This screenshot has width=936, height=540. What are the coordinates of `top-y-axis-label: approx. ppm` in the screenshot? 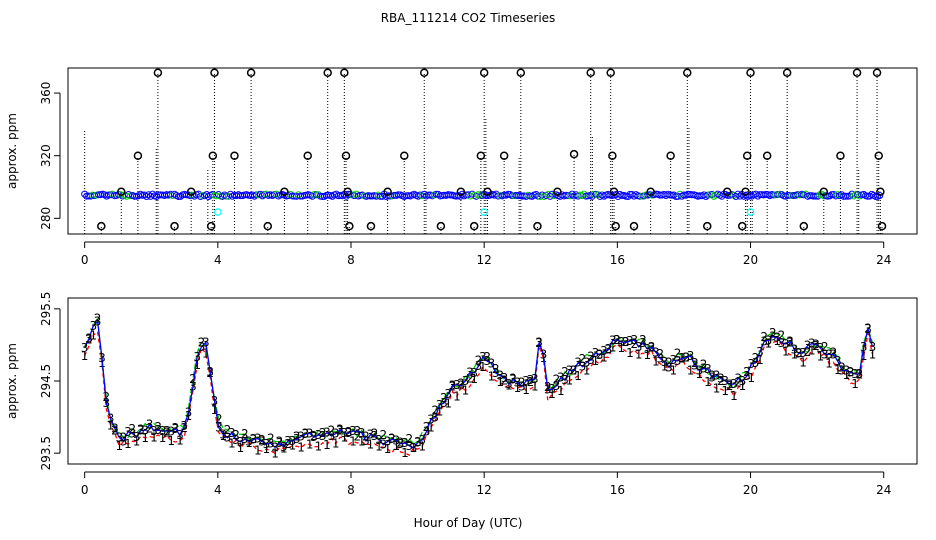 It's located at (12, 151).